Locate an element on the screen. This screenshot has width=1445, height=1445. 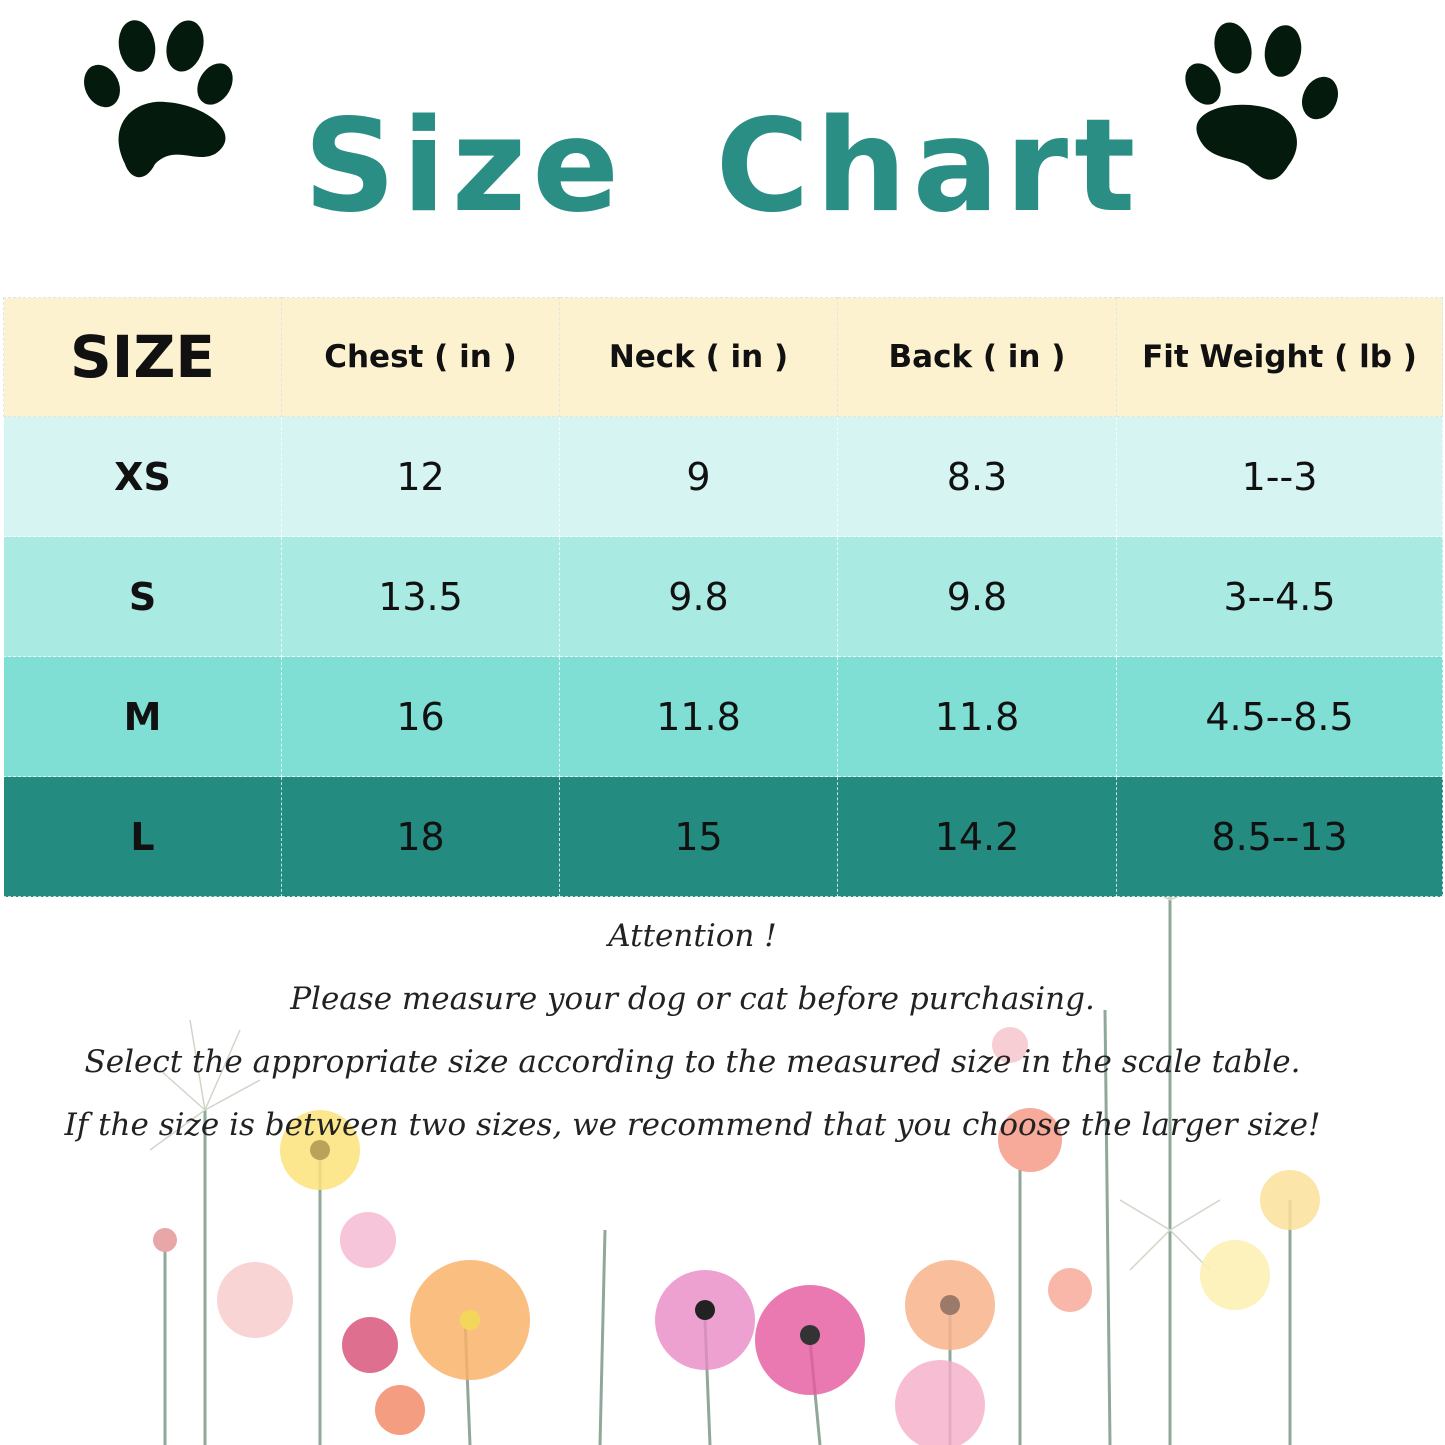
chest-cell: 18 is located at coordinates (420, 836).